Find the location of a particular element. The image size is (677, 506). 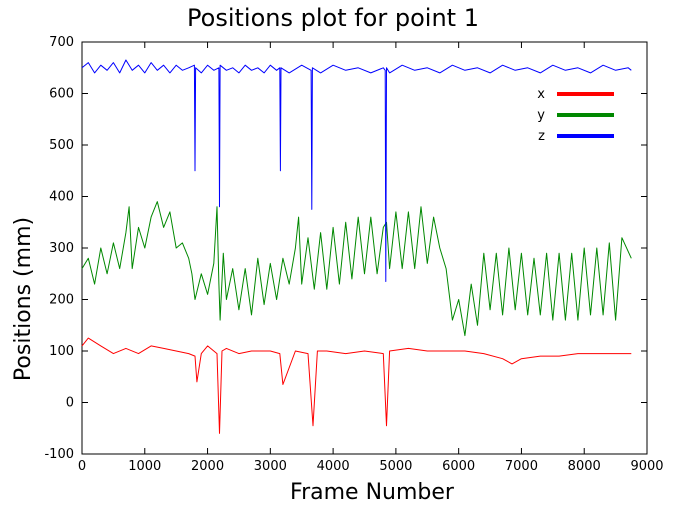

y-tick-label: 400 is located at coordinates (61, 197).